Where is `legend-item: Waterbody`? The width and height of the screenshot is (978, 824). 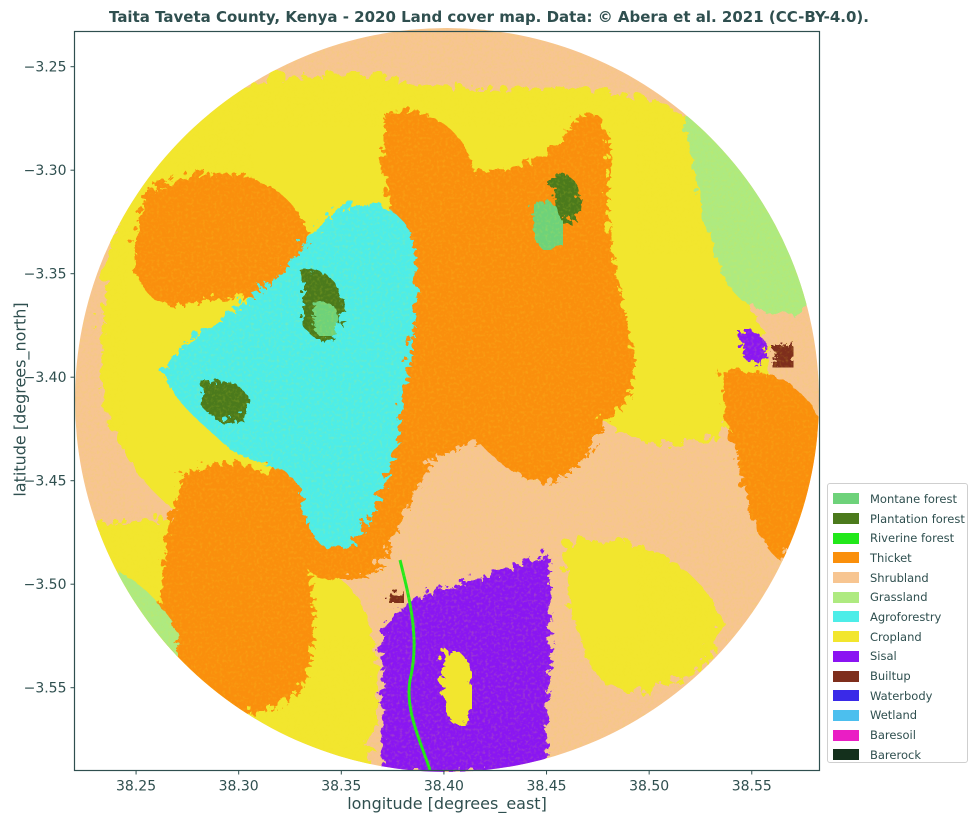 legend-item: Waterbody is located at coordinates (898, 696).